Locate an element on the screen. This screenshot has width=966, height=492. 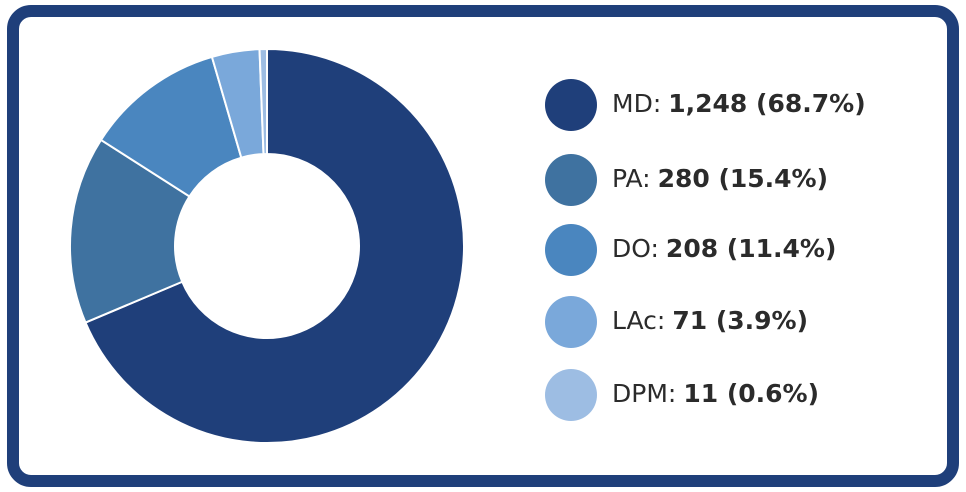
legend-entry: MD: 1,248 (68.7%) is located at coordinates (739, 103).